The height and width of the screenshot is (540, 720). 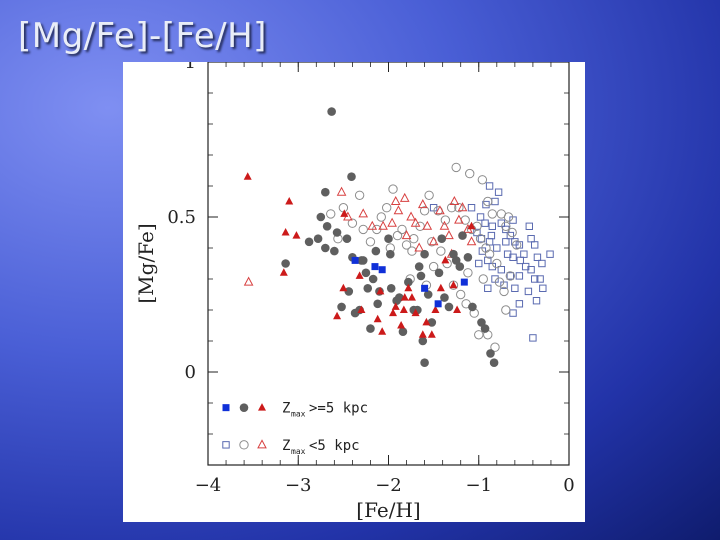 What do you see at coordinates (298, 414) in the screenshot?
I see `legend-label-sub: max` at bounding box center [298, 414].